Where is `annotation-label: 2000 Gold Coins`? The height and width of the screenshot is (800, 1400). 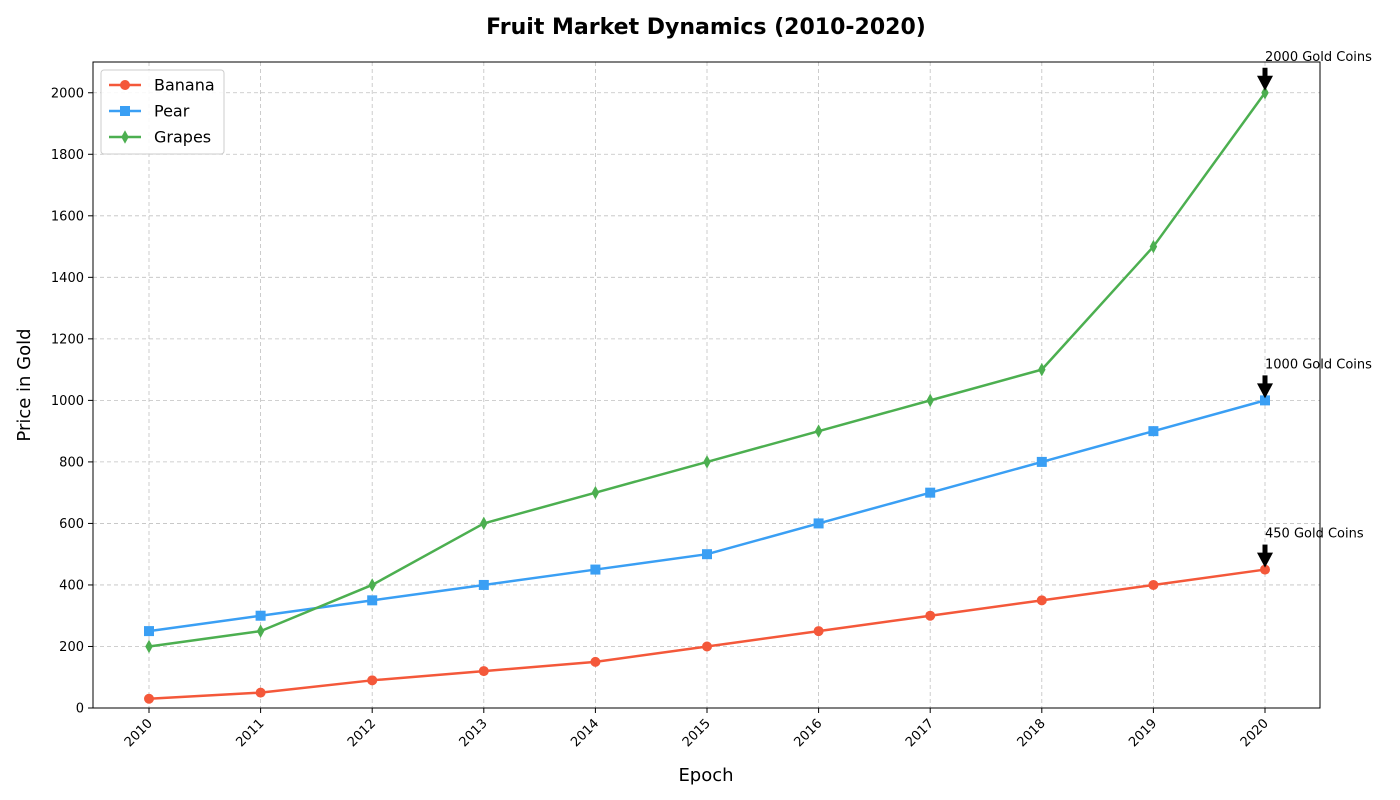 annotation-label: 2000 Gold Coins is located at coordinates (1318, 57).